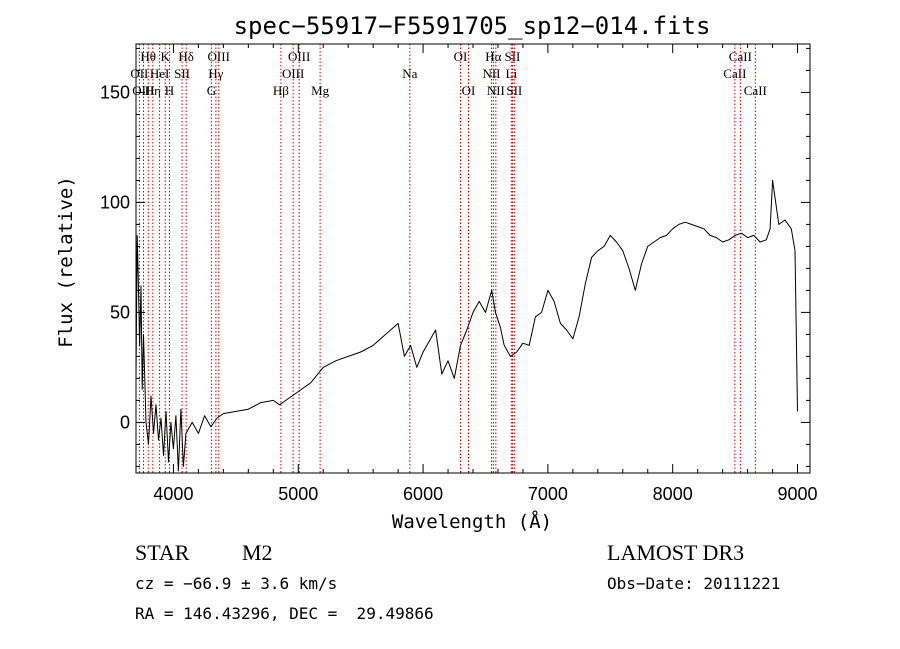 The width and height of the screenshot is (900, 649). I want to click on x-axis-label: Wavelength (Å), so click(472, 521).